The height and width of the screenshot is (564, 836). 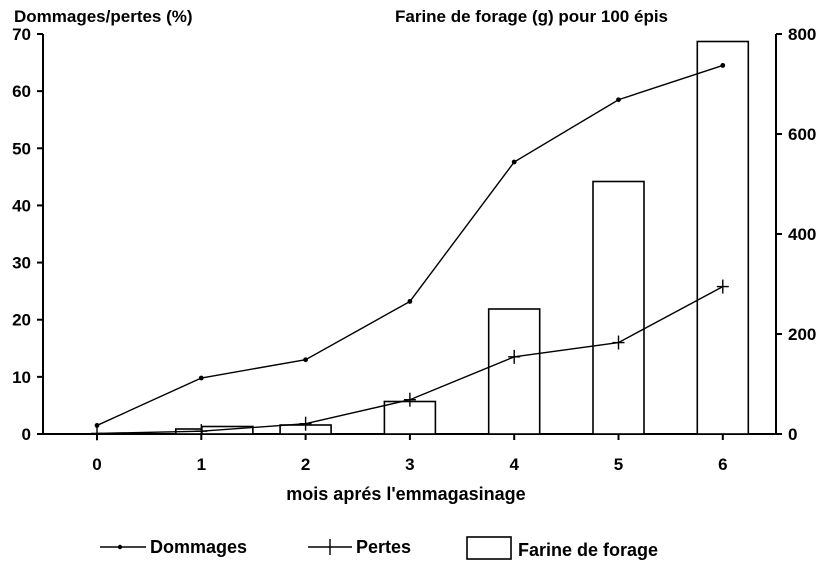 I want to click on right-tick-label: 400, so click(x=802, y=234).